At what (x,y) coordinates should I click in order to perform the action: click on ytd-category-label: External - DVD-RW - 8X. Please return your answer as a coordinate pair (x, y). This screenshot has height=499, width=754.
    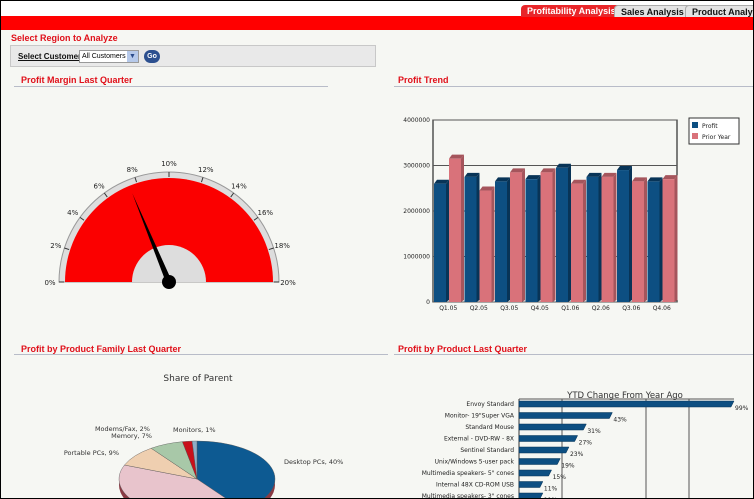
    Looking at the image, I should click on (479, 439).